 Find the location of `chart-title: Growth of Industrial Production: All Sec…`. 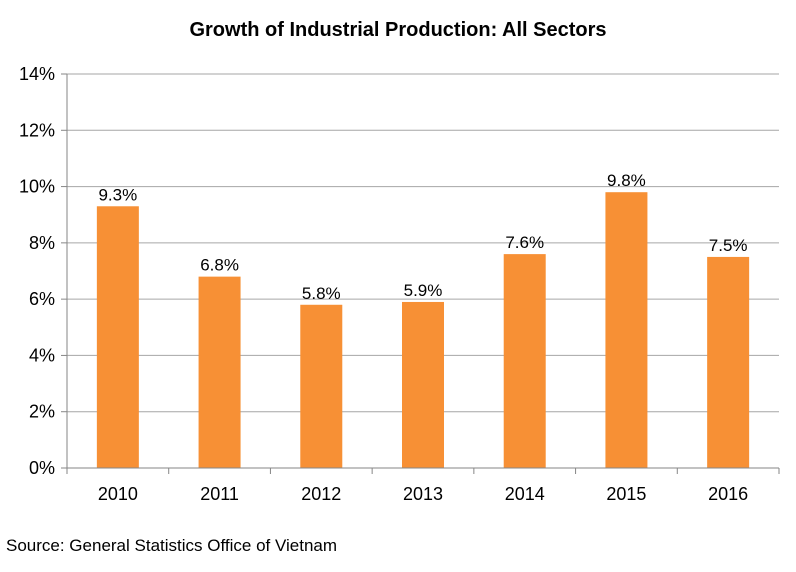

chart-title: Growth of Industrial Production: All Sec… is located at coordinates (397, 30).